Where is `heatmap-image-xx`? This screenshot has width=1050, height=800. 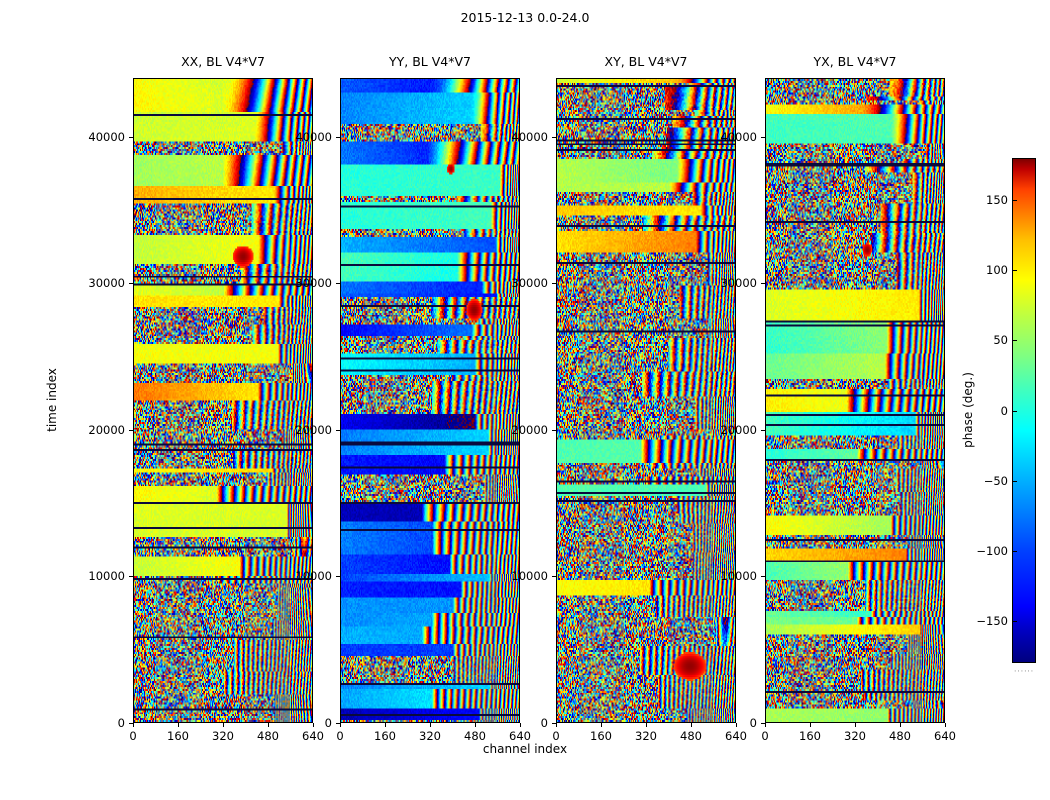 heatmap-image-xx is located at coordinates (223, 400).